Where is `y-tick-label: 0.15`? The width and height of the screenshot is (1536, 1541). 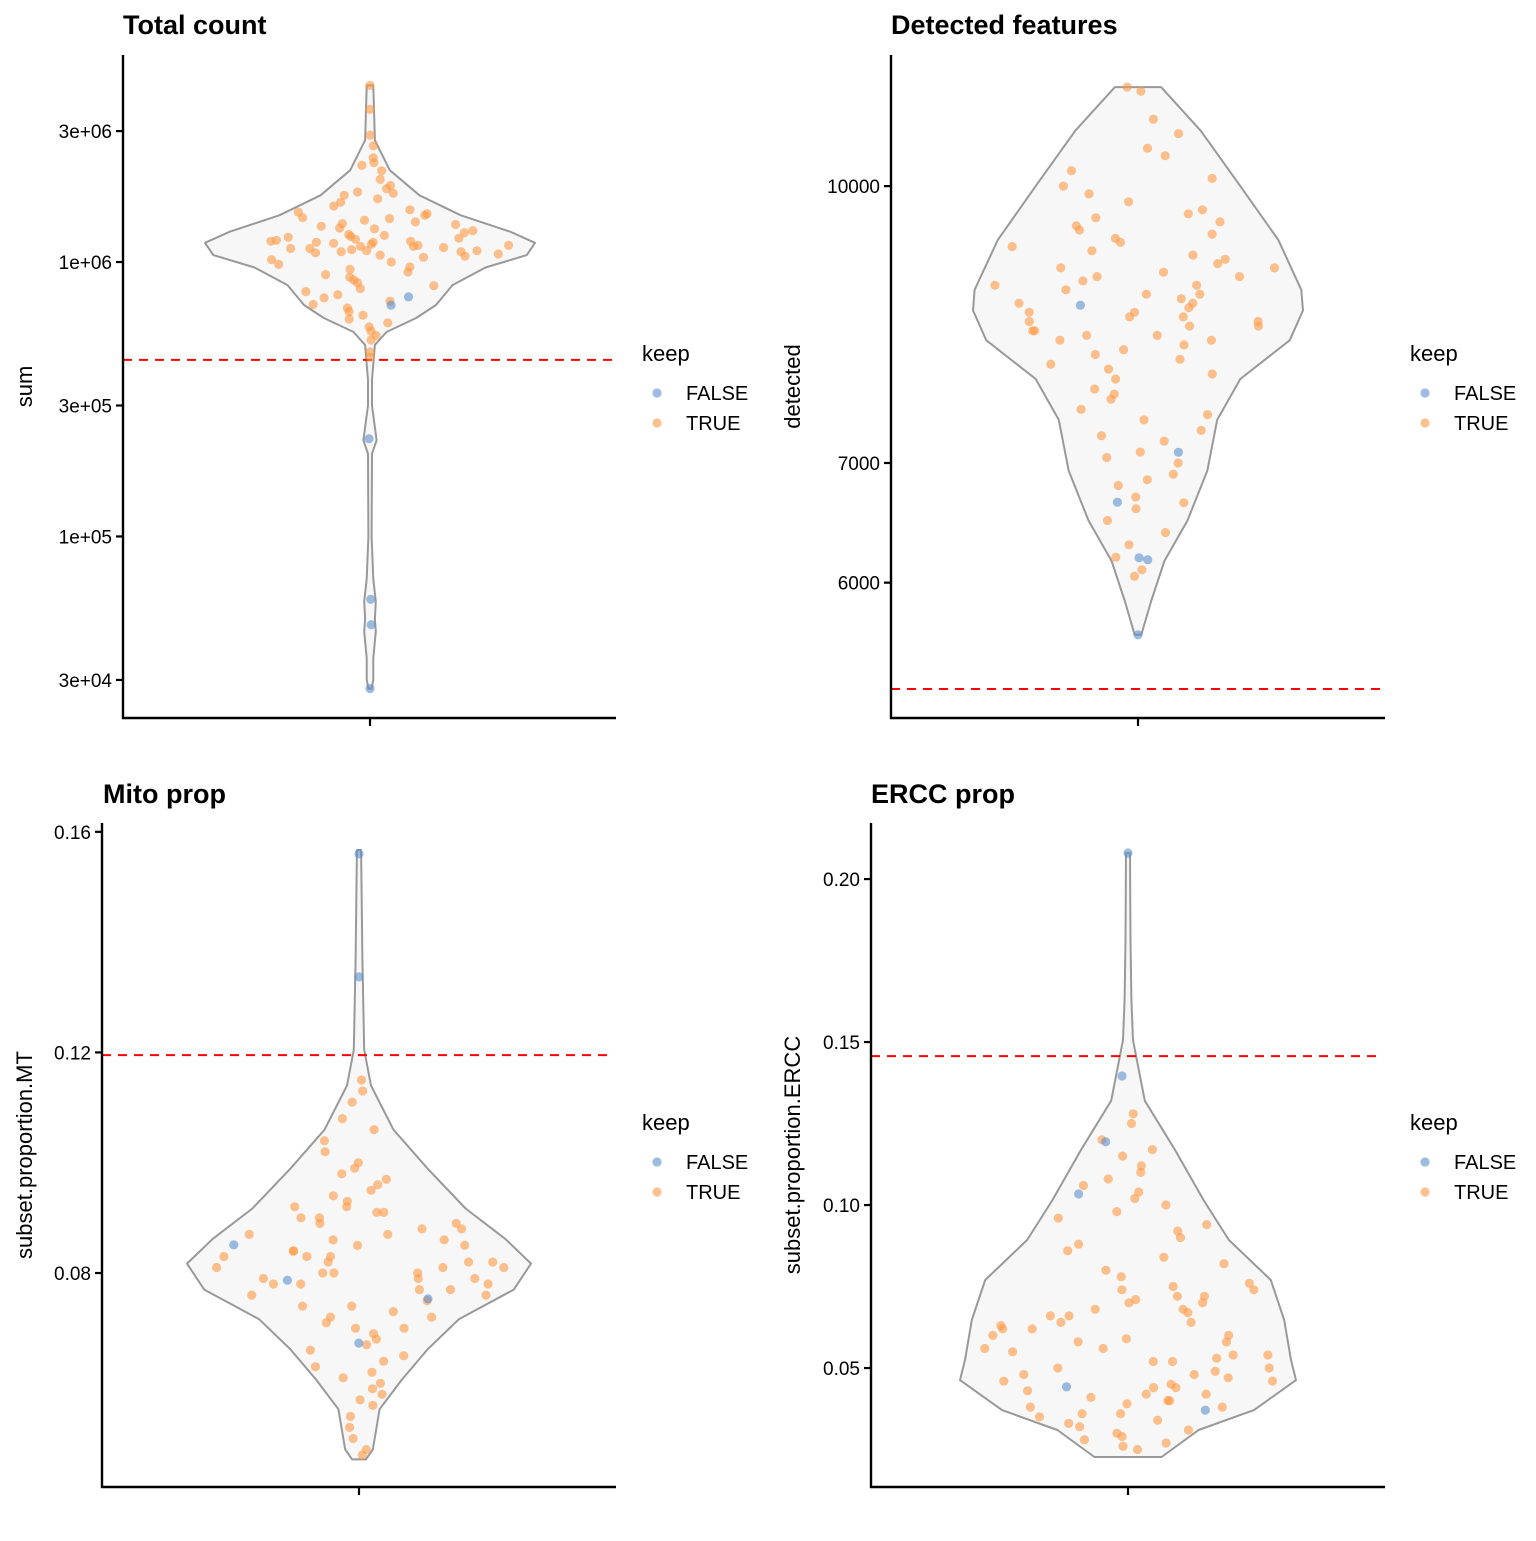
y-tick-label: 0.15 is located at coordinates (841, 1043).